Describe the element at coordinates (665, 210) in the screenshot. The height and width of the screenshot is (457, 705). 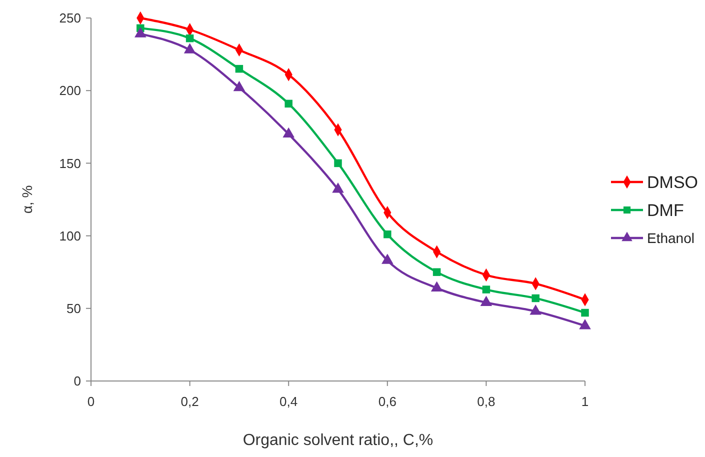
I see `legend-label: DMF` at that location.